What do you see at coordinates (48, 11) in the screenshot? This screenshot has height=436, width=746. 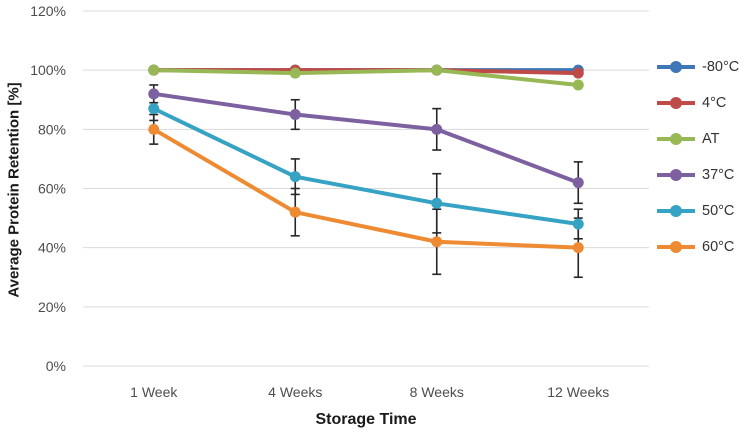 I see `y-tick-label: 120%` at bounding box center [48, 11].